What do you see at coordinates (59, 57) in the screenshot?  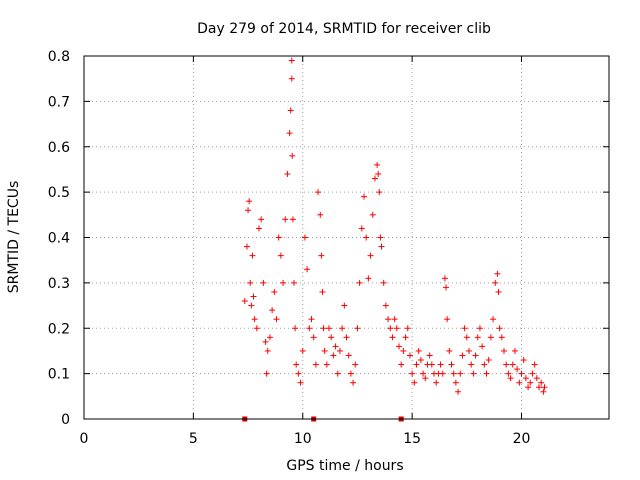 I see `y-tick-label: 0.8` at bounding box center [59, 57].